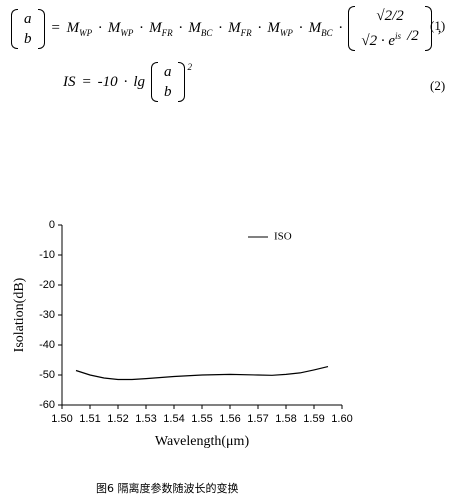  I want to click on x-tick-label: 1.56, so click(229, 419).